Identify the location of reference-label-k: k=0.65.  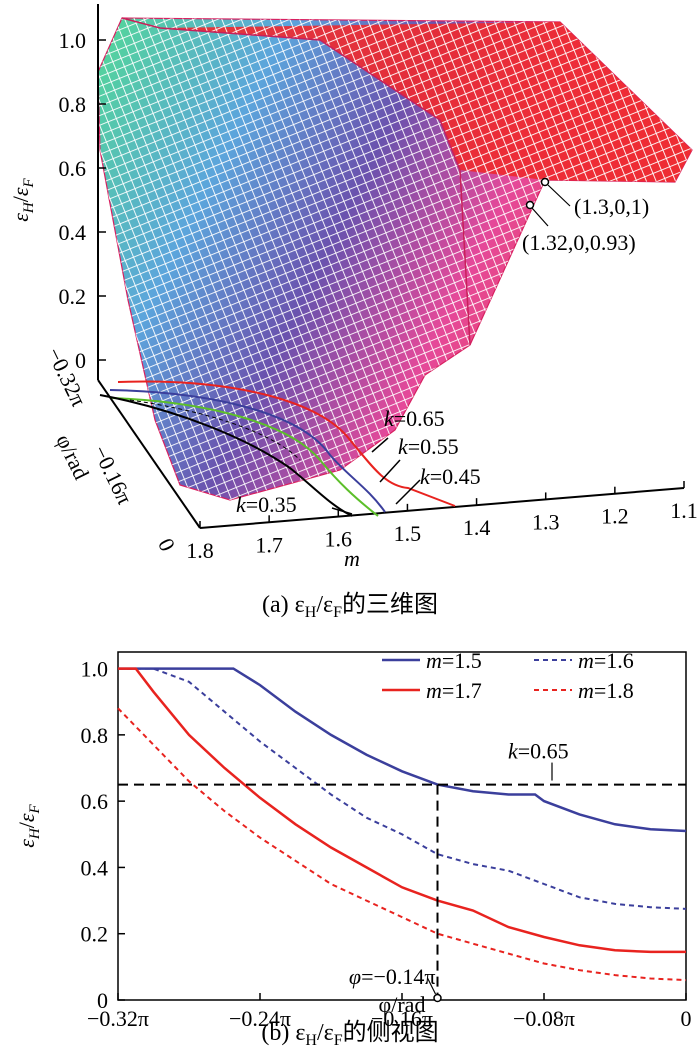
(538, 751).